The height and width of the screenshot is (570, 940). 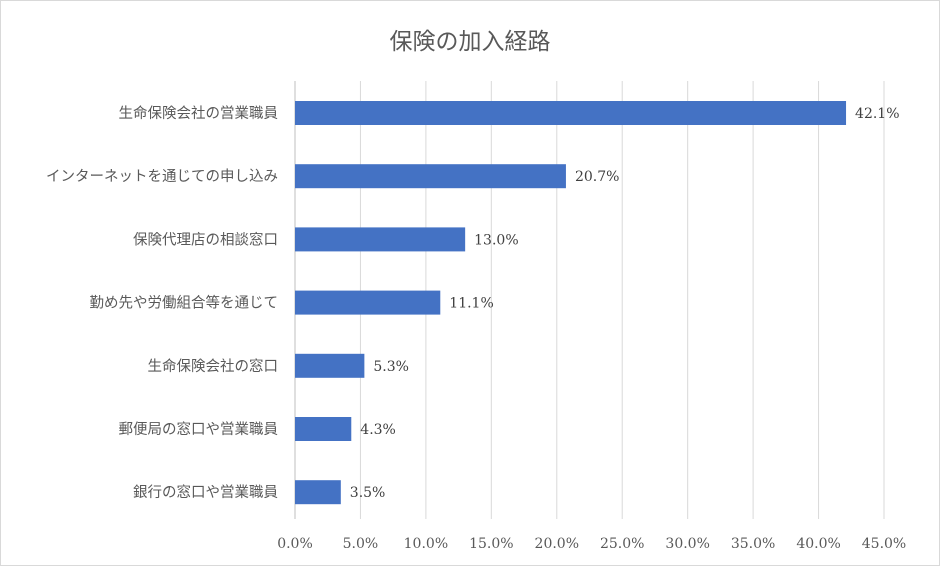 What do you see at coordinates (391, 367) in the screenshot?
I see `data-label: 5.3%` at bounding box center [391, 367].